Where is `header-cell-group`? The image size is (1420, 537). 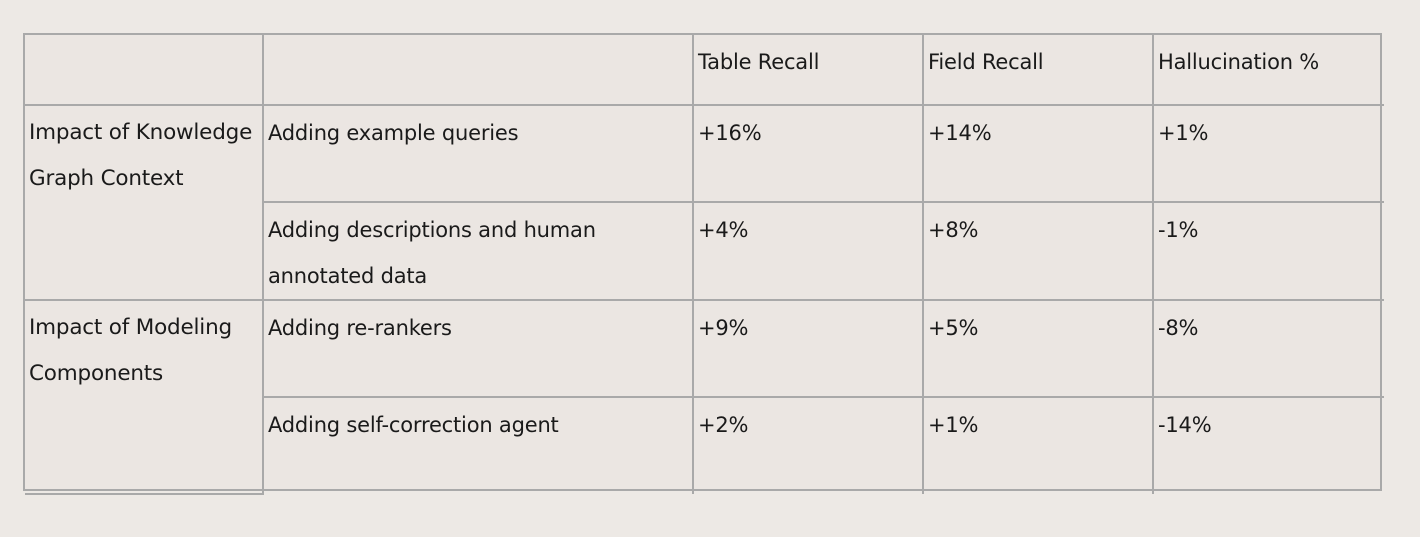 header-cell-group is located at coordinates (144, 70).